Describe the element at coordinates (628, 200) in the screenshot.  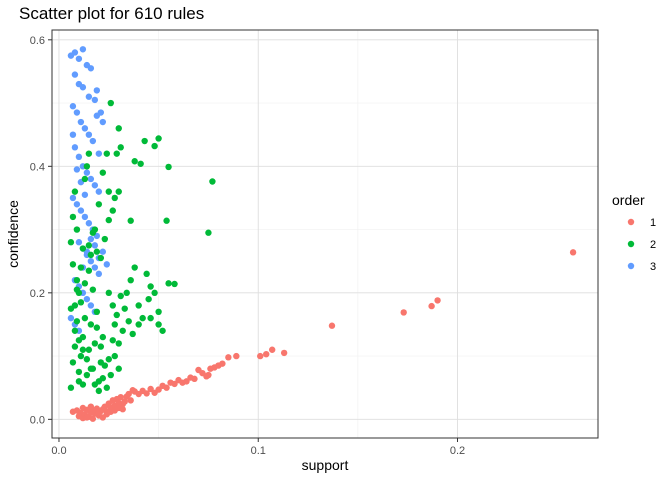
I see `legend-title: order` at that location.